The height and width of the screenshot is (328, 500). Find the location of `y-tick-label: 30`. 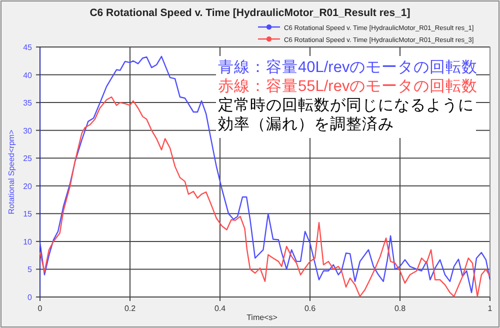

y-tick-label: 30 is located at coordinates (28, 131).